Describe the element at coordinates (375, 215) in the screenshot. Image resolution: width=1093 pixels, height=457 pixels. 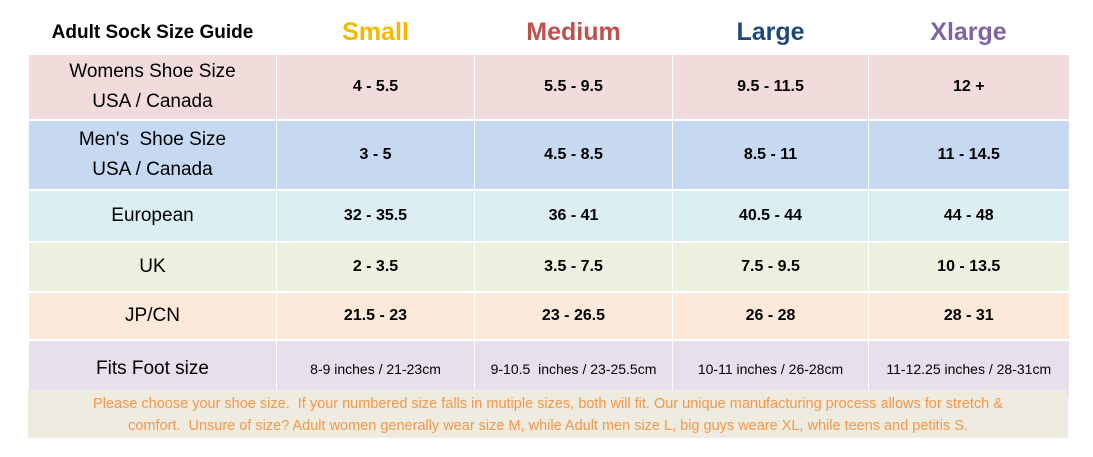
I see `table-cell: 32 - 35.5` at that location.